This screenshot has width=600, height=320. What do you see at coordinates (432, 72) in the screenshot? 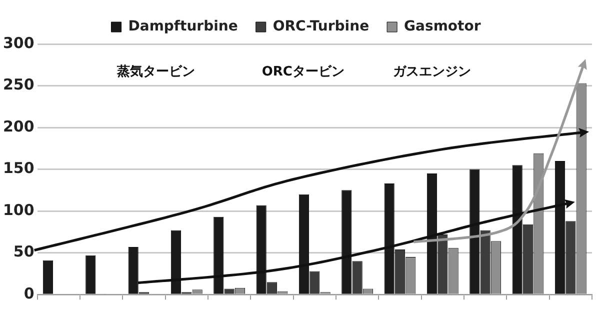
I see `annotation: ガスエンジン` at bounding box center [432, 72].